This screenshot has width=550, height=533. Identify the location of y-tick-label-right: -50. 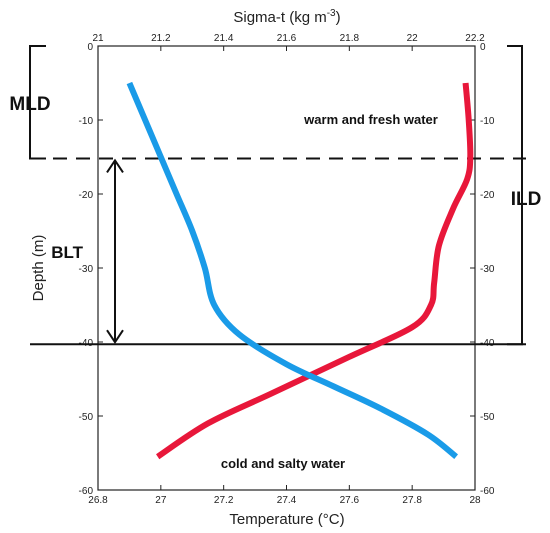
(487, 417).